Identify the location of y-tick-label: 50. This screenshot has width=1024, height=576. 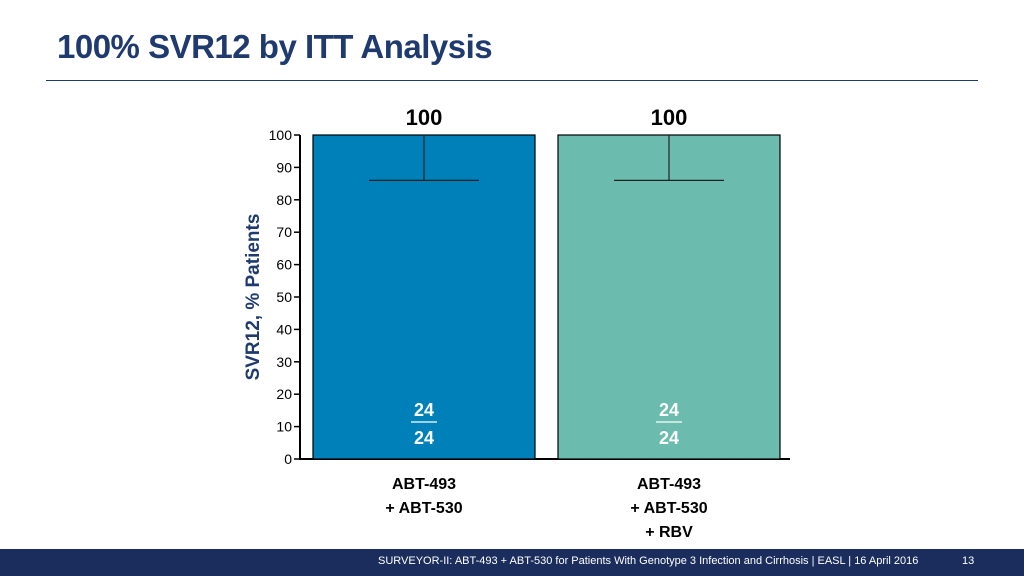
(284, 297).